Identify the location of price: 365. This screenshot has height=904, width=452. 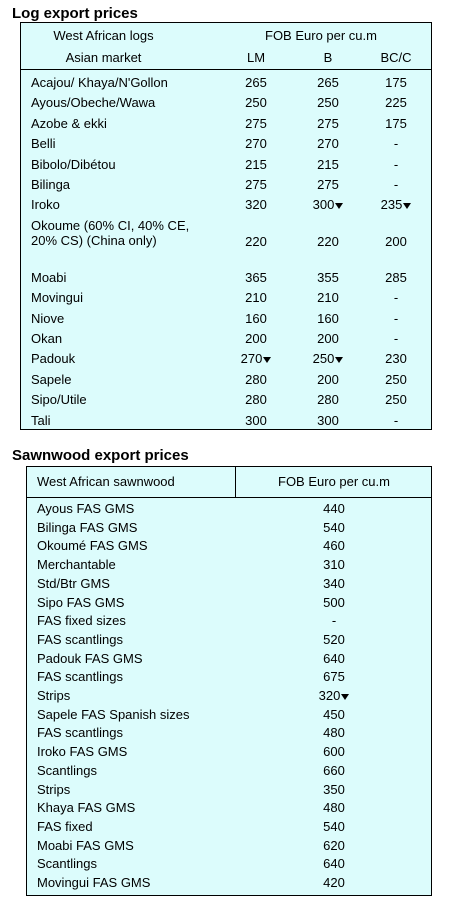
(256, 277).